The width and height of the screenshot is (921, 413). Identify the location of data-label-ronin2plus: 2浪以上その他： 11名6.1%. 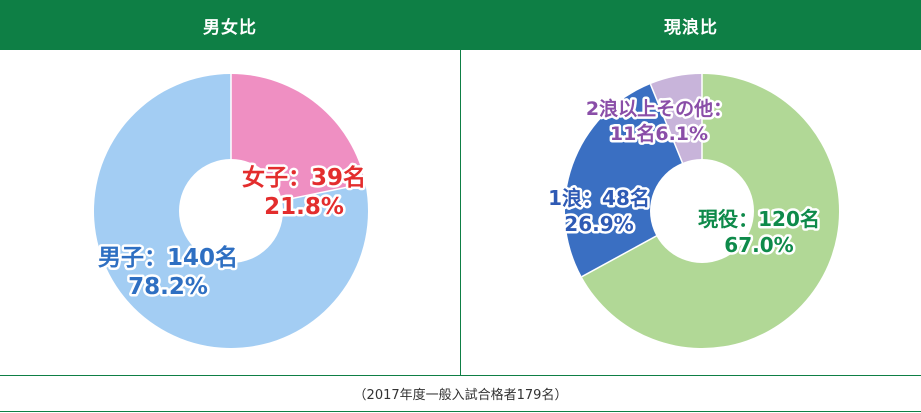
(659, 121).